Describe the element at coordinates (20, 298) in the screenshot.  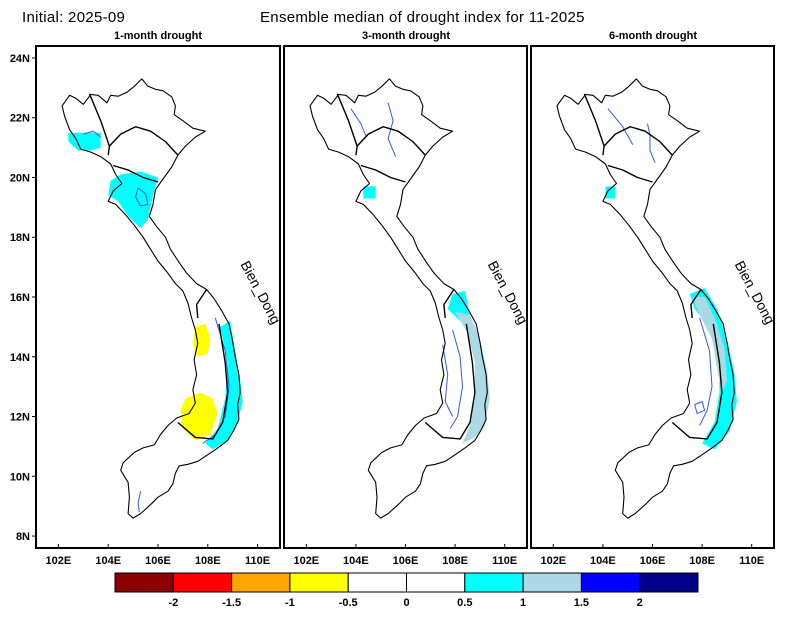
I see `lat-tick-label: 16N` at that location.